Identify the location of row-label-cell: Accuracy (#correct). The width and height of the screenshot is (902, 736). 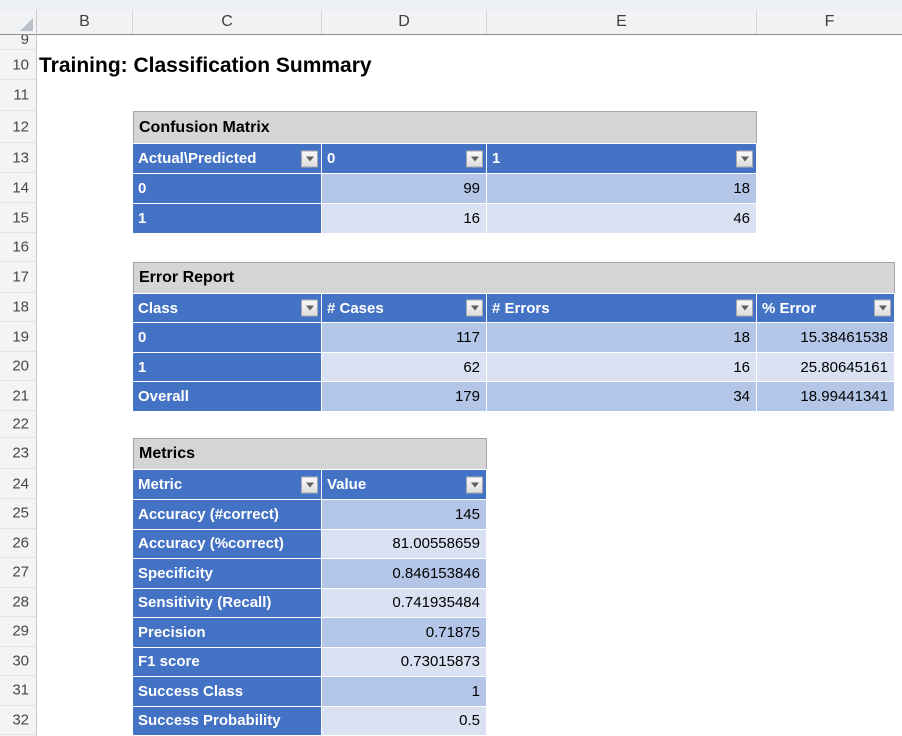
(227, 514).